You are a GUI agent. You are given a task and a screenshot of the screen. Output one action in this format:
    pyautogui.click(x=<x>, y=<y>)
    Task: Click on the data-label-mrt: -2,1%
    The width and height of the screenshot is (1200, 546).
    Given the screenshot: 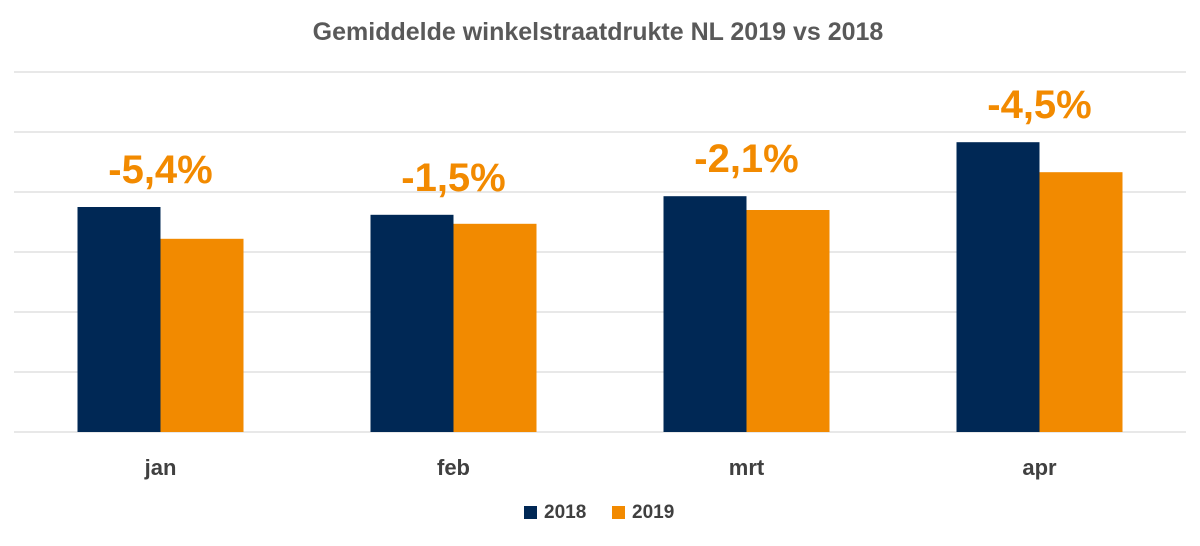 What is the action you would take?
    pyautogui.click(x=746, y=159)
    